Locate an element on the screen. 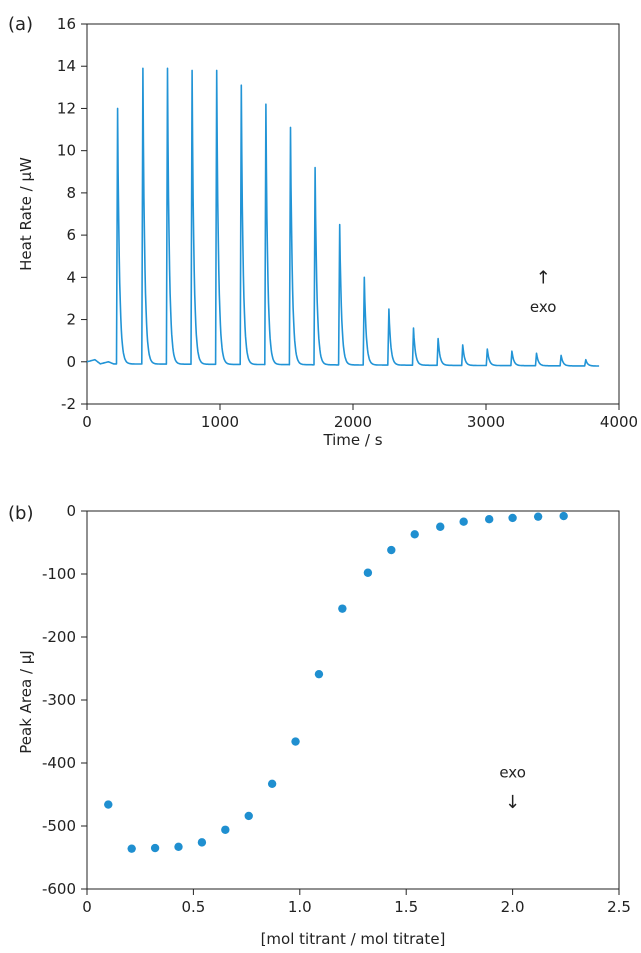 The width and height of the screenshot is (641, 953). panel-a-y-tick-label: 6 is located at coordinates (71, 235).